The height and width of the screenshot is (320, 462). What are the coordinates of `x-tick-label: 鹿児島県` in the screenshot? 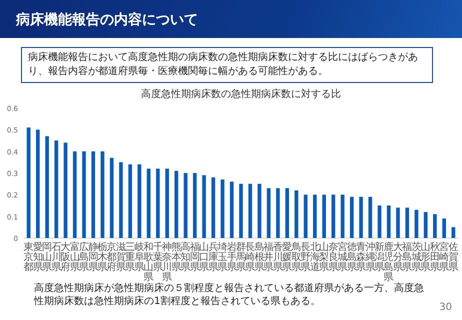 It's located at (389, 262).